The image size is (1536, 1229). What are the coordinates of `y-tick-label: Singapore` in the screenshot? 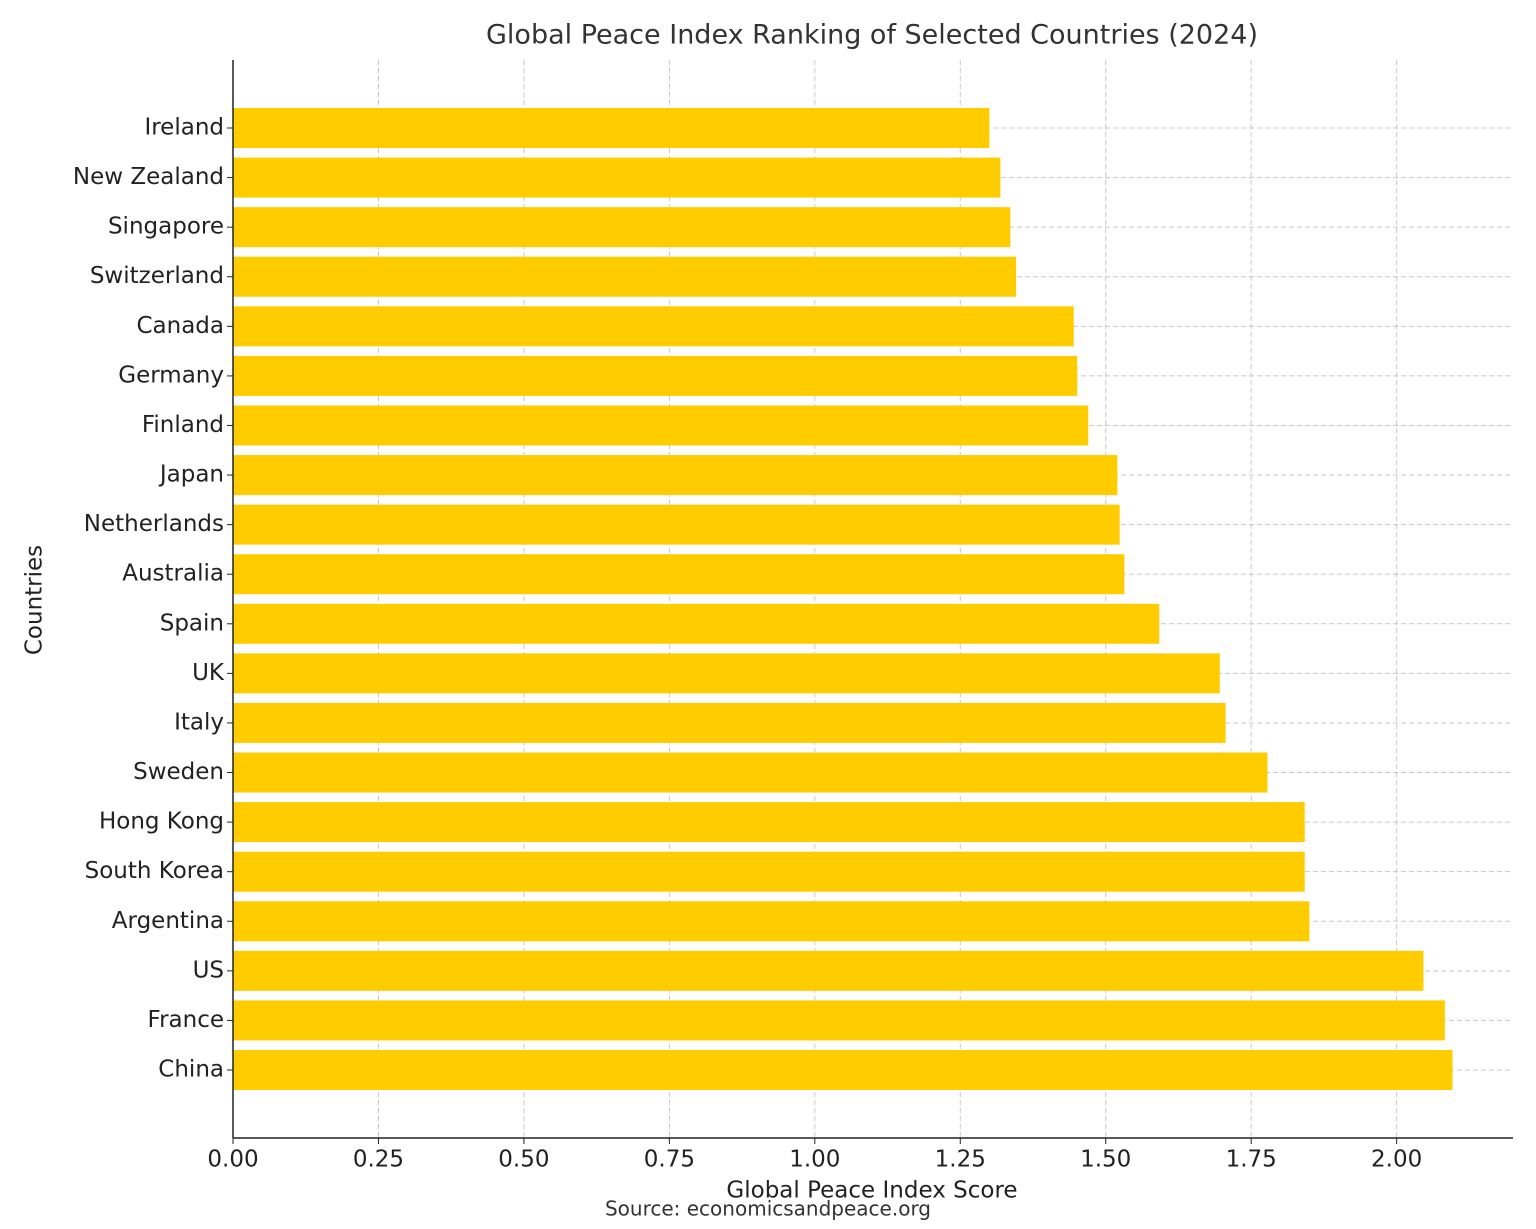 It's located at (166, 227).